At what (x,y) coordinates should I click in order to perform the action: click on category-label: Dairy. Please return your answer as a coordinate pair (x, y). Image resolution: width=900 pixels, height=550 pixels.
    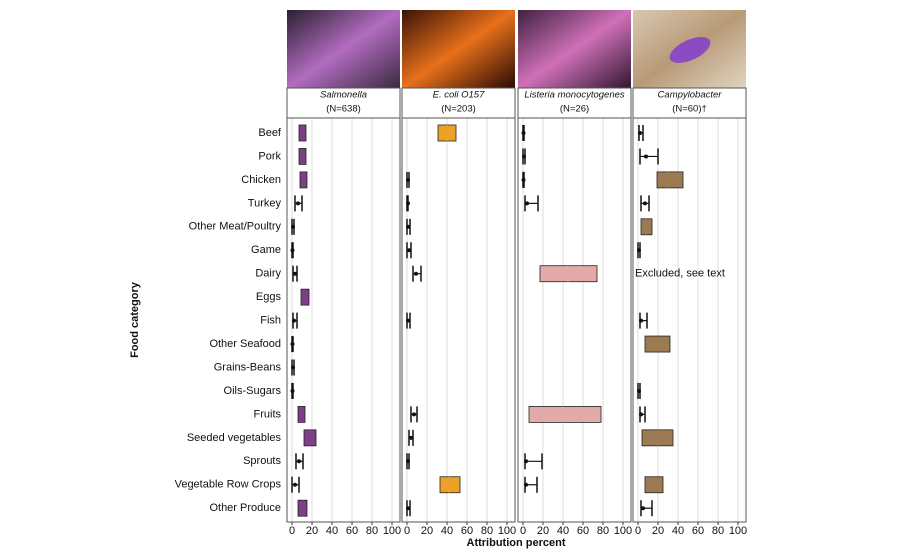
    Looking at the image, I should click on (268, 274).